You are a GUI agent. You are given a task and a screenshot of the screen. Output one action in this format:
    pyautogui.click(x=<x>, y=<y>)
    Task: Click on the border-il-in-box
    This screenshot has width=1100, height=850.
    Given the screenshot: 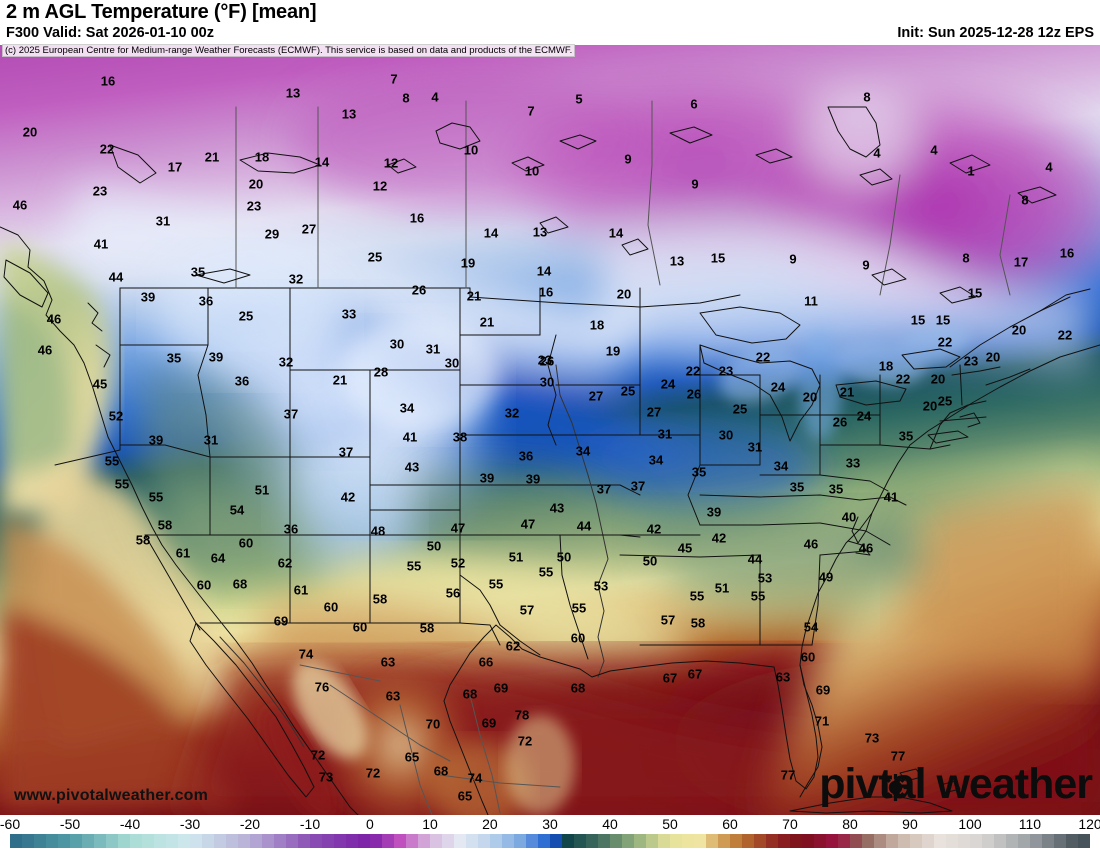 What is the action you would take?
    pyautogui.click(x=730, y=420)
    